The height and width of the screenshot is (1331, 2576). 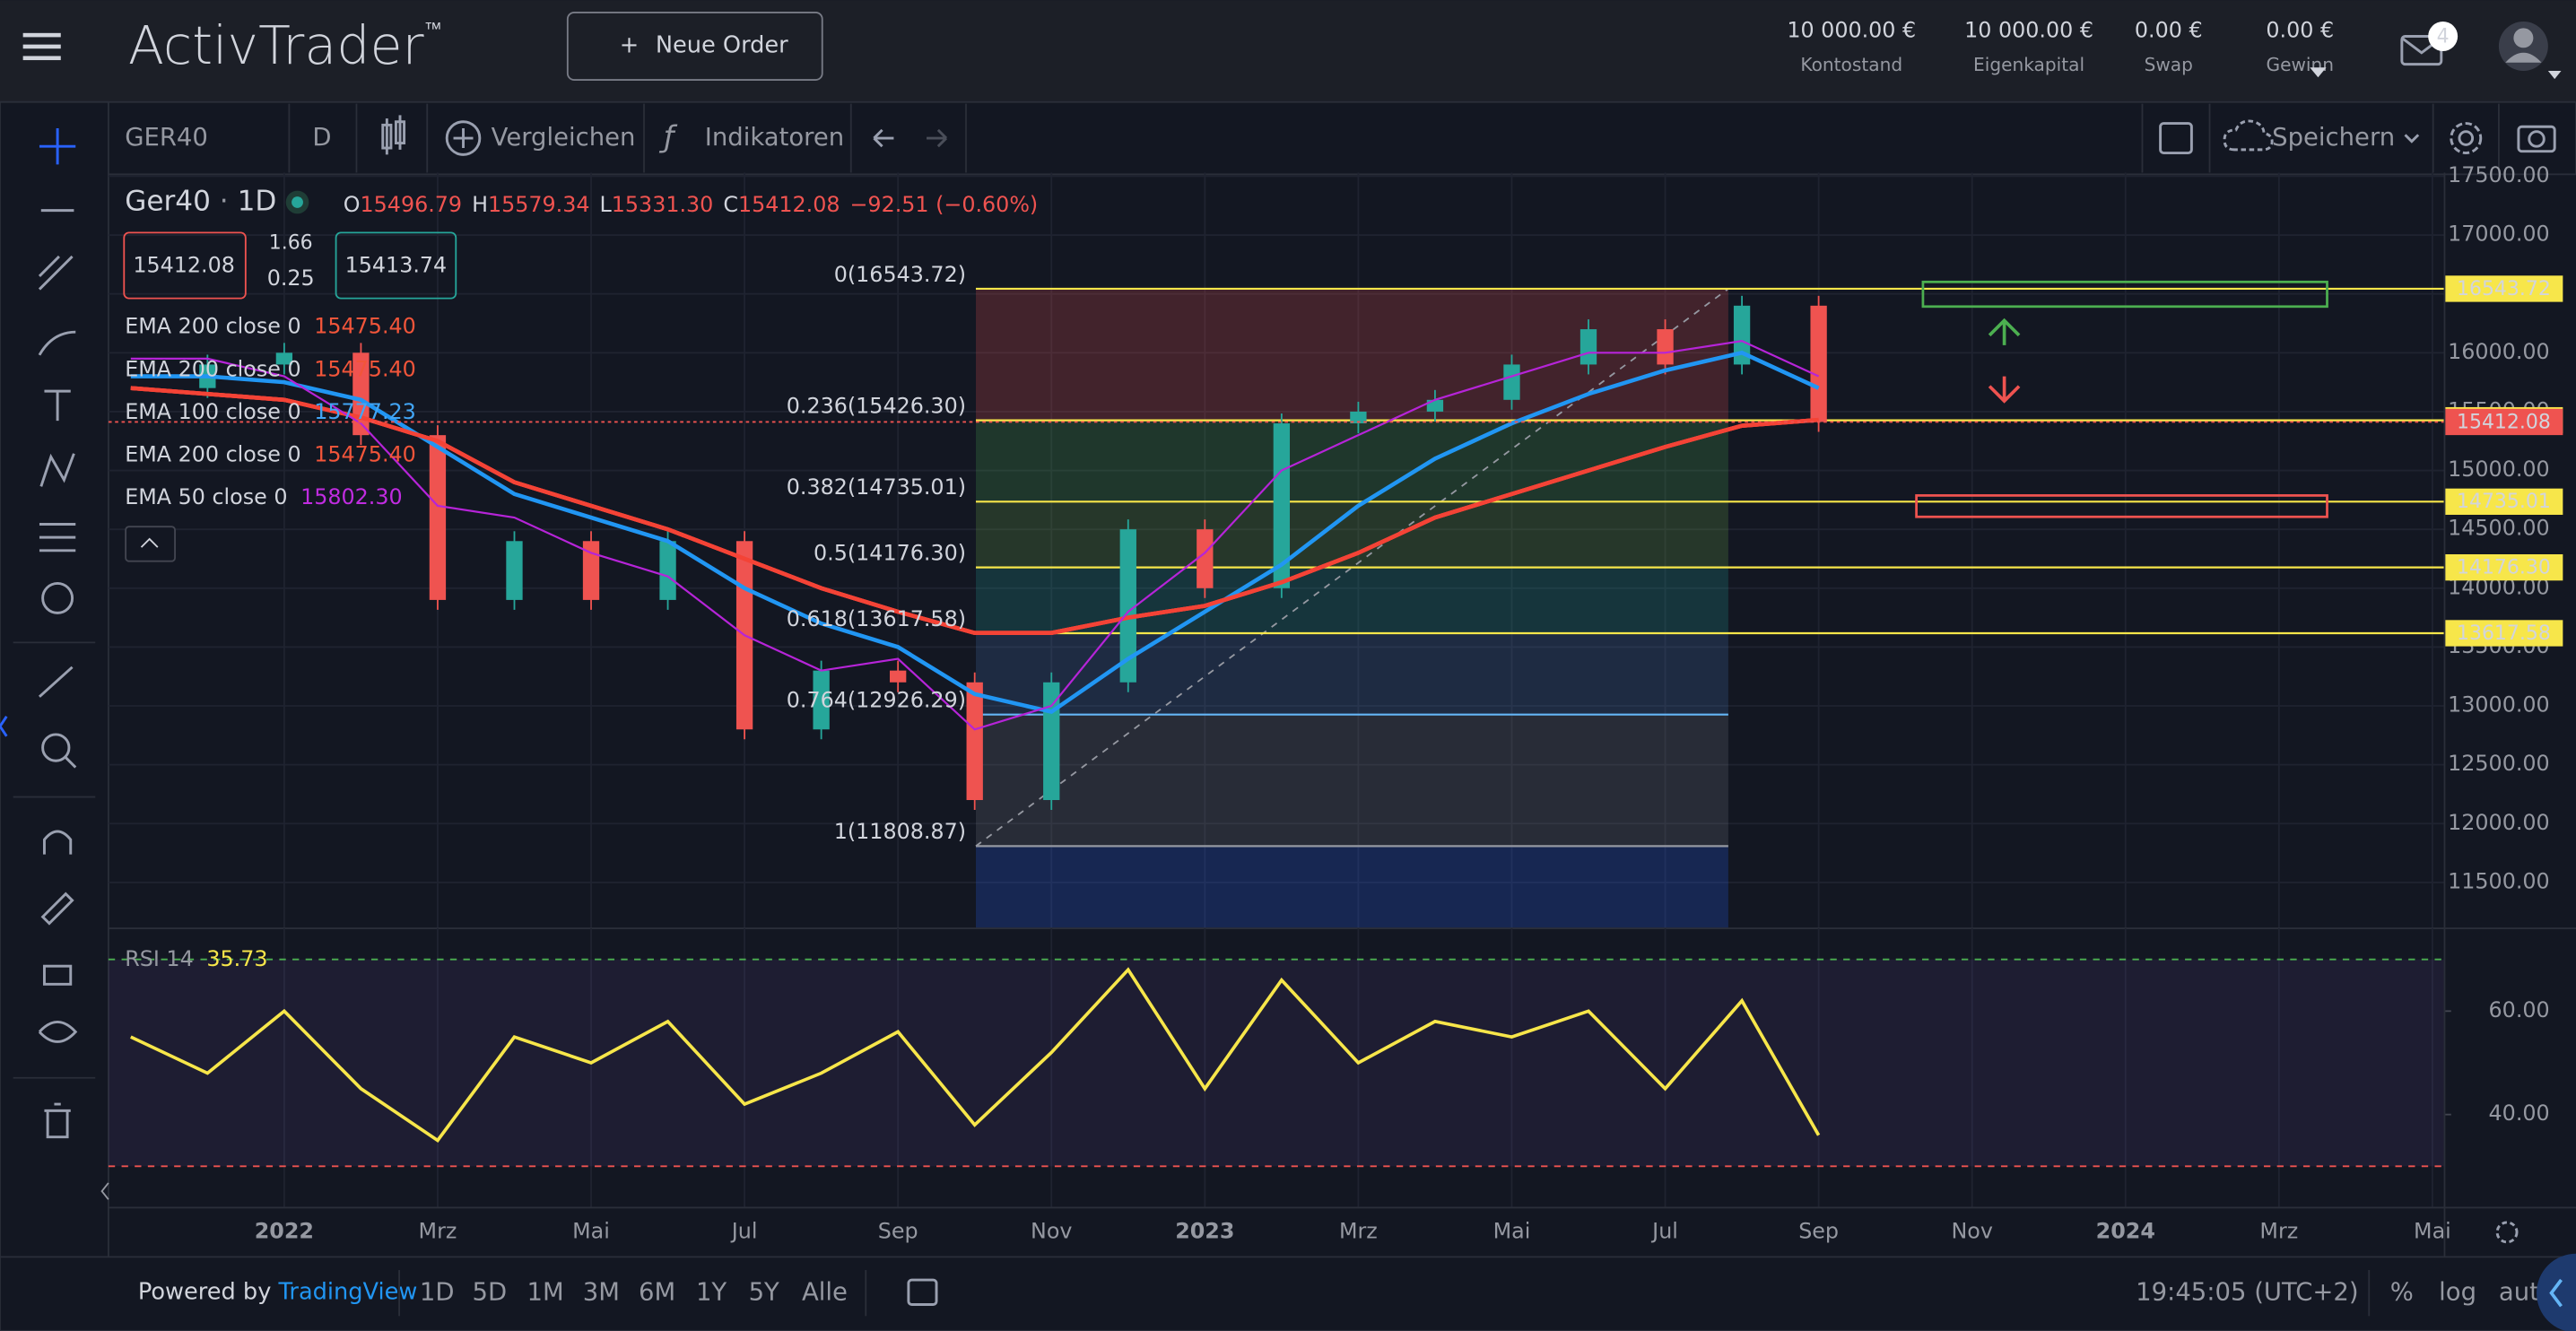 I want to click on undo-button, so click(x=883, y=138).